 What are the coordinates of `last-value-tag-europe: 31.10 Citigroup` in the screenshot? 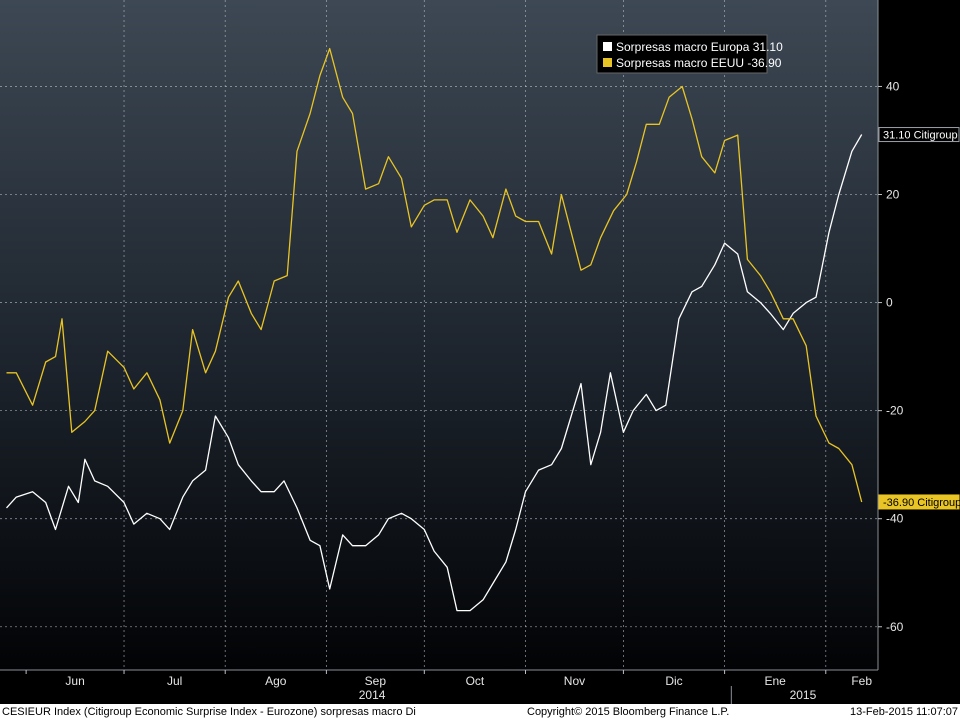 It's located at (920, 136).